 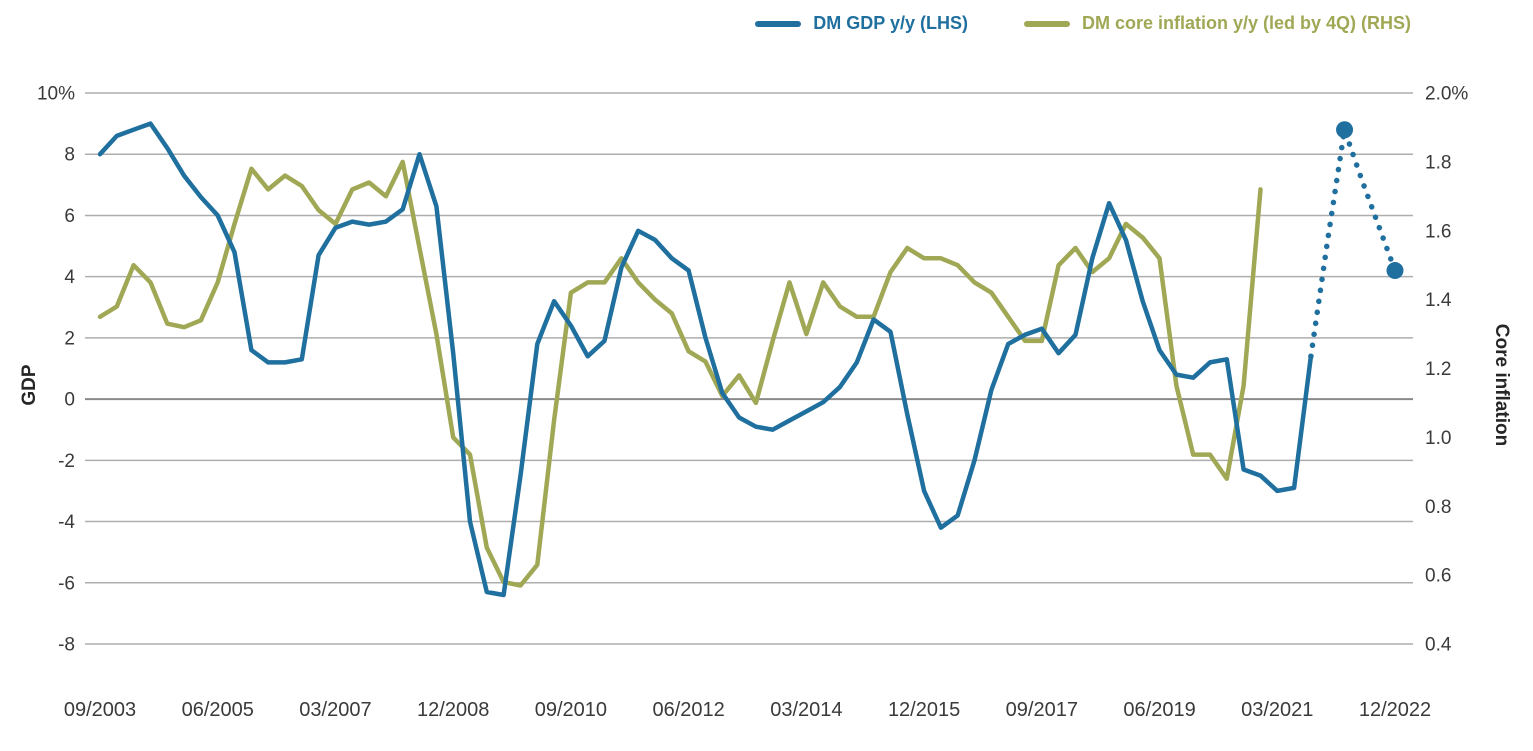 What do you see at coordinates (56, 94) in the screenshot?
I see `left-axis-tick-label: 10%` at bounding box center [56, 94].